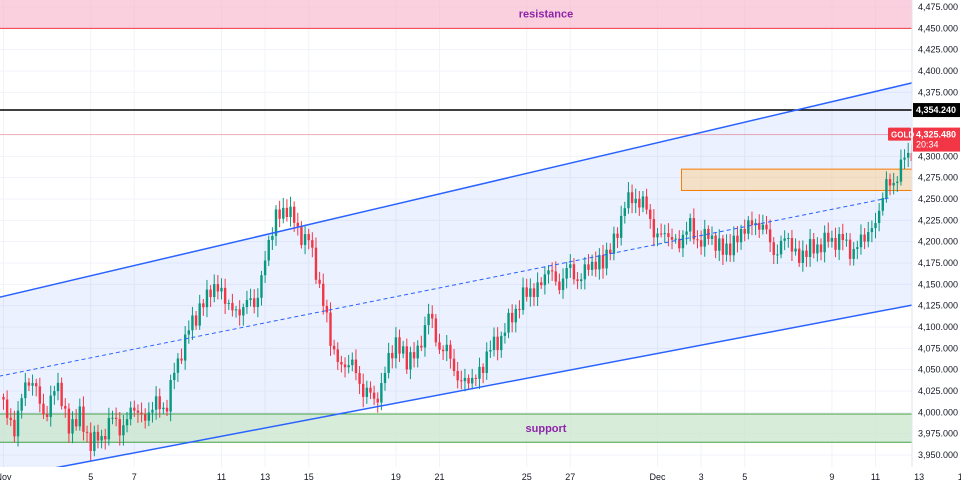 This screenshot has height=493, width=961. I want to click on x-tick-label: Nov, so click(6, 477).